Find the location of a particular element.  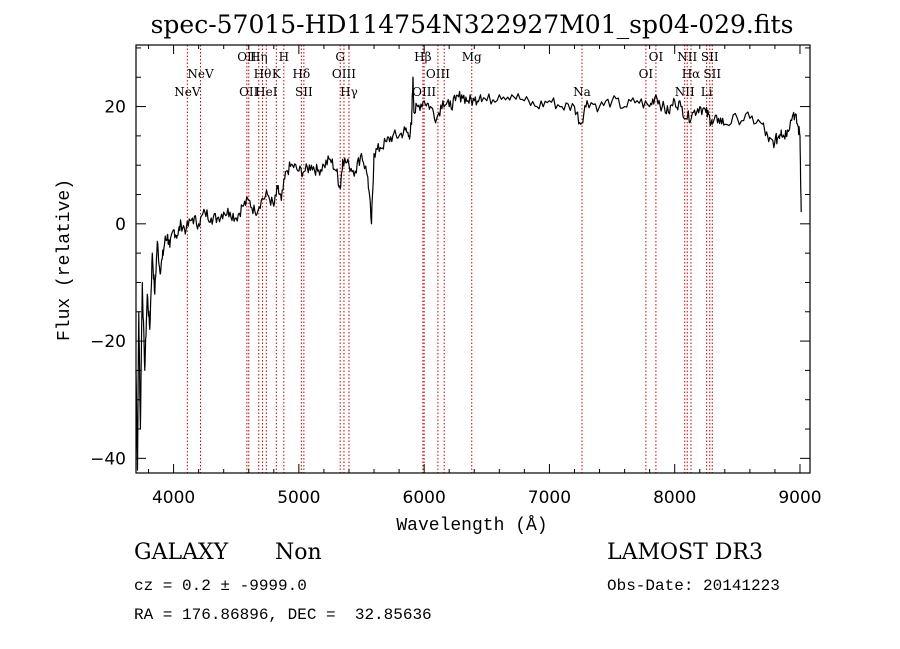

line-label: Mg is located at coordinates (472, 57).